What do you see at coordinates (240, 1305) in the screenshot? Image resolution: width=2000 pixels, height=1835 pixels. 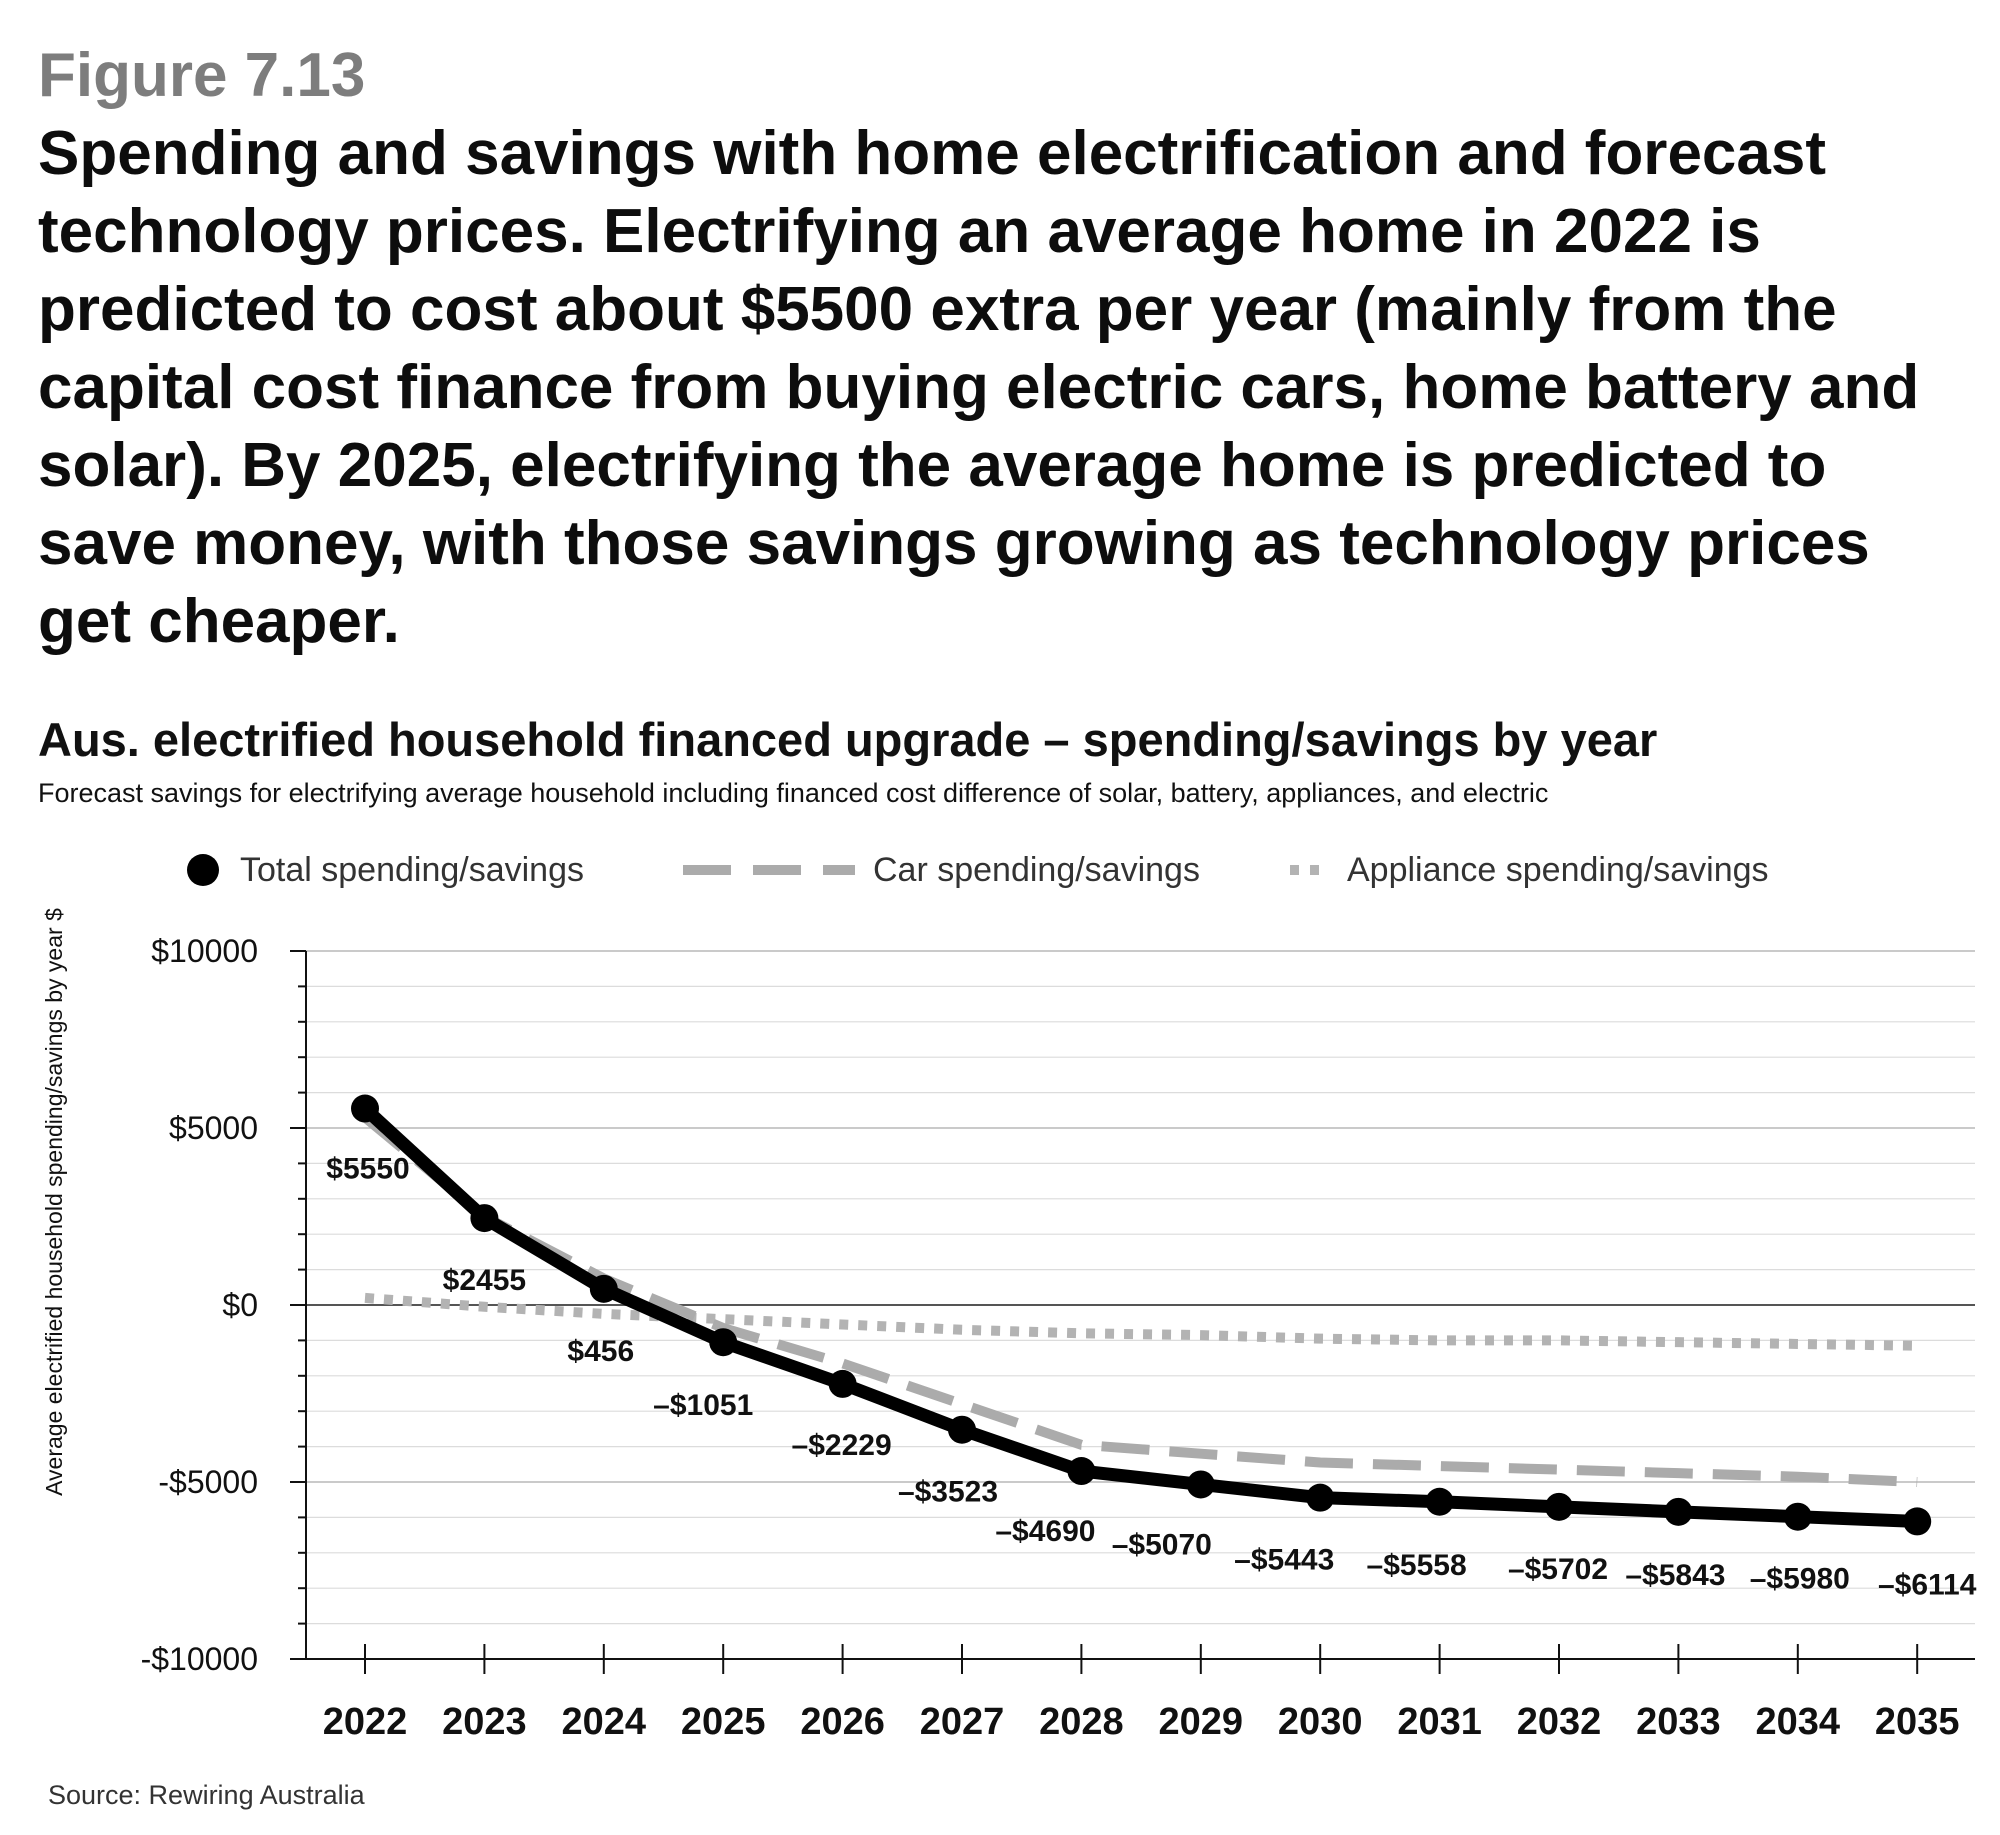 I see `y-tick-label: $0` at bounding box center [240, 1305].